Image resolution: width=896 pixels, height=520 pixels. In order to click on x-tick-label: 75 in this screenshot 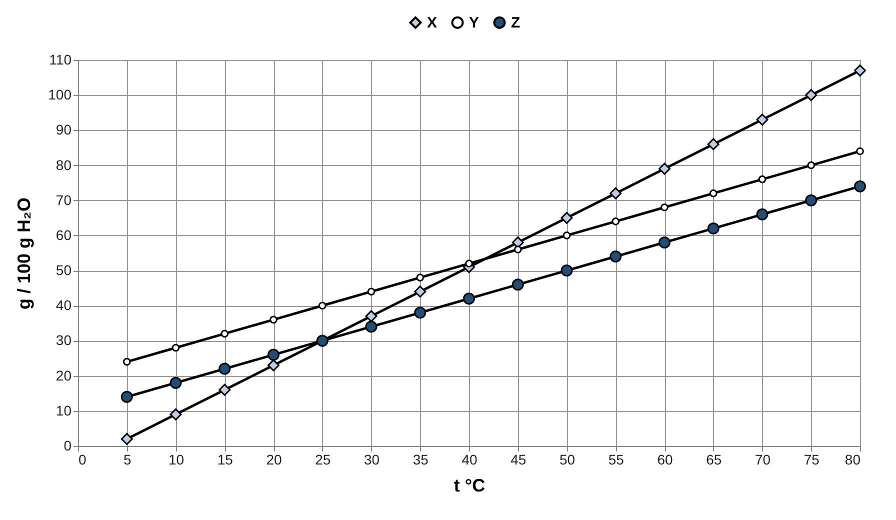, I will do `click(812, 460)`.